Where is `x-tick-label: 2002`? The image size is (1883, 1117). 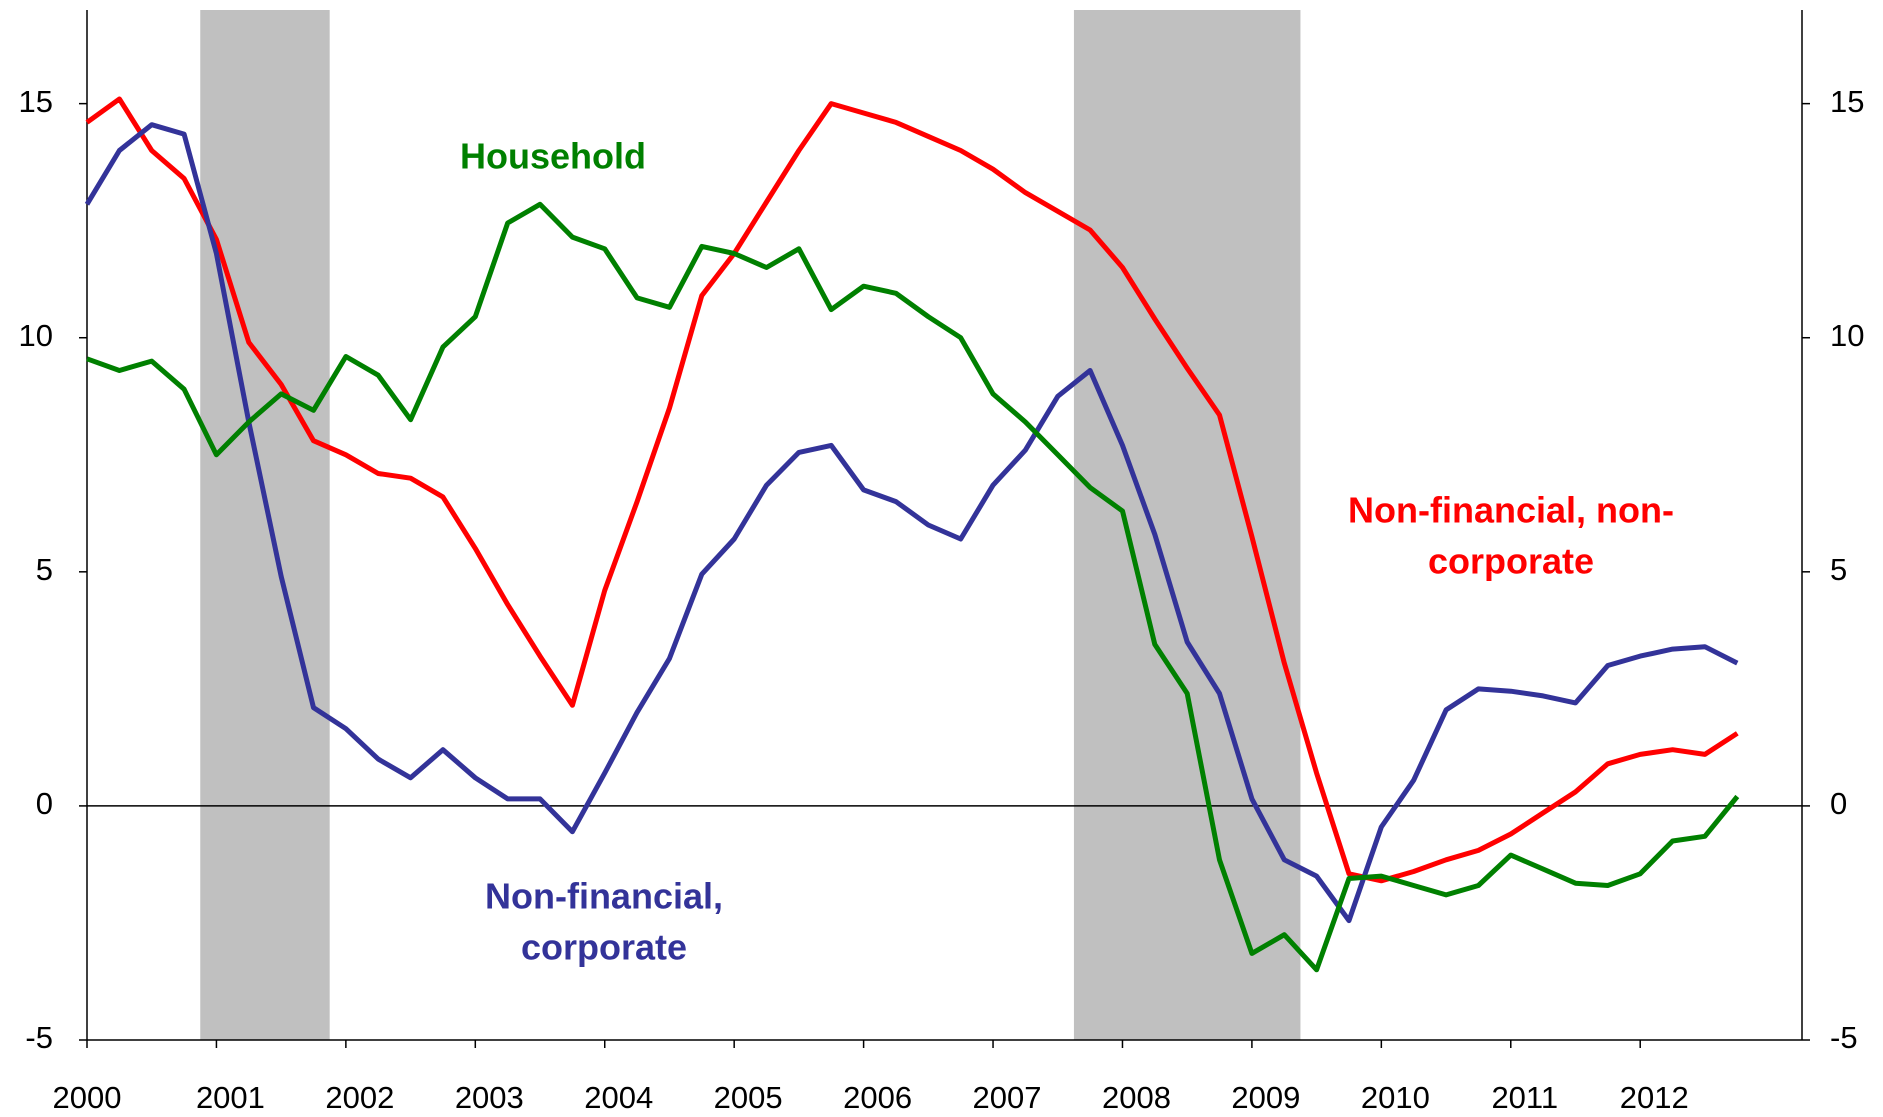 x-tick-label: 2002 is located at coordinates (359, 1097).